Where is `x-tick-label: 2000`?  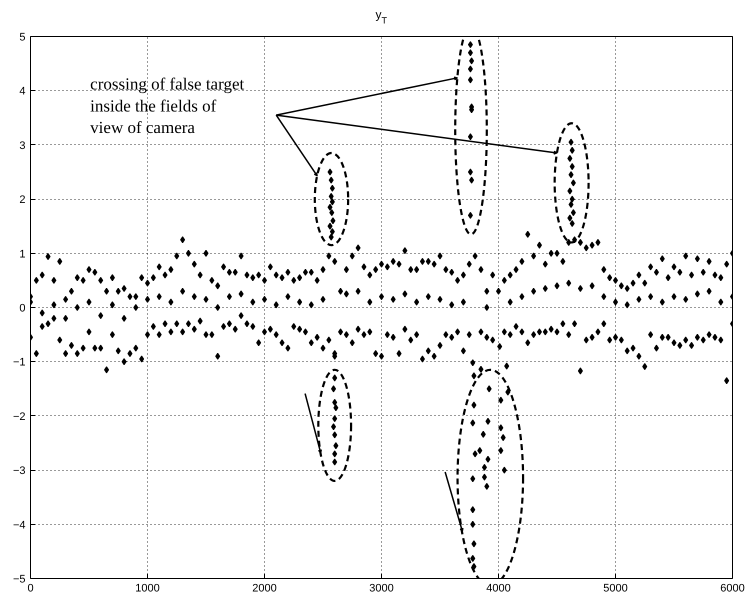 x-tick-label: 2000 is located at coordinates (264, 588).